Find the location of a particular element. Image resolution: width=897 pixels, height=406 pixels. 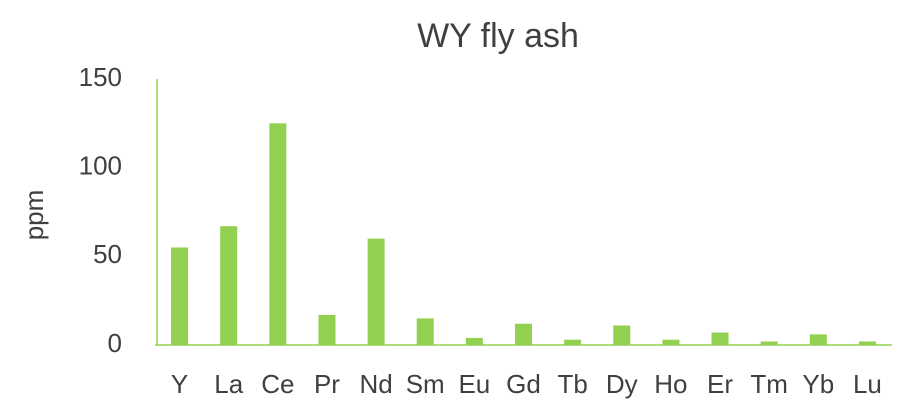

x-tick-label: Er is located at coordinates (720, 384).